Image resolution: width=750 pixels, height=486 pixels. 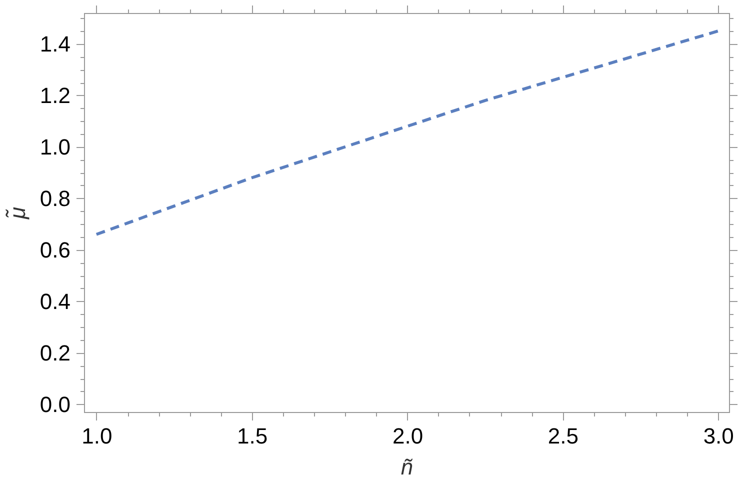 What do you see at coordinates (17, 213) in the screenshot?
I see `y-axis-title: μ̃` at bounding box center [17, 213].